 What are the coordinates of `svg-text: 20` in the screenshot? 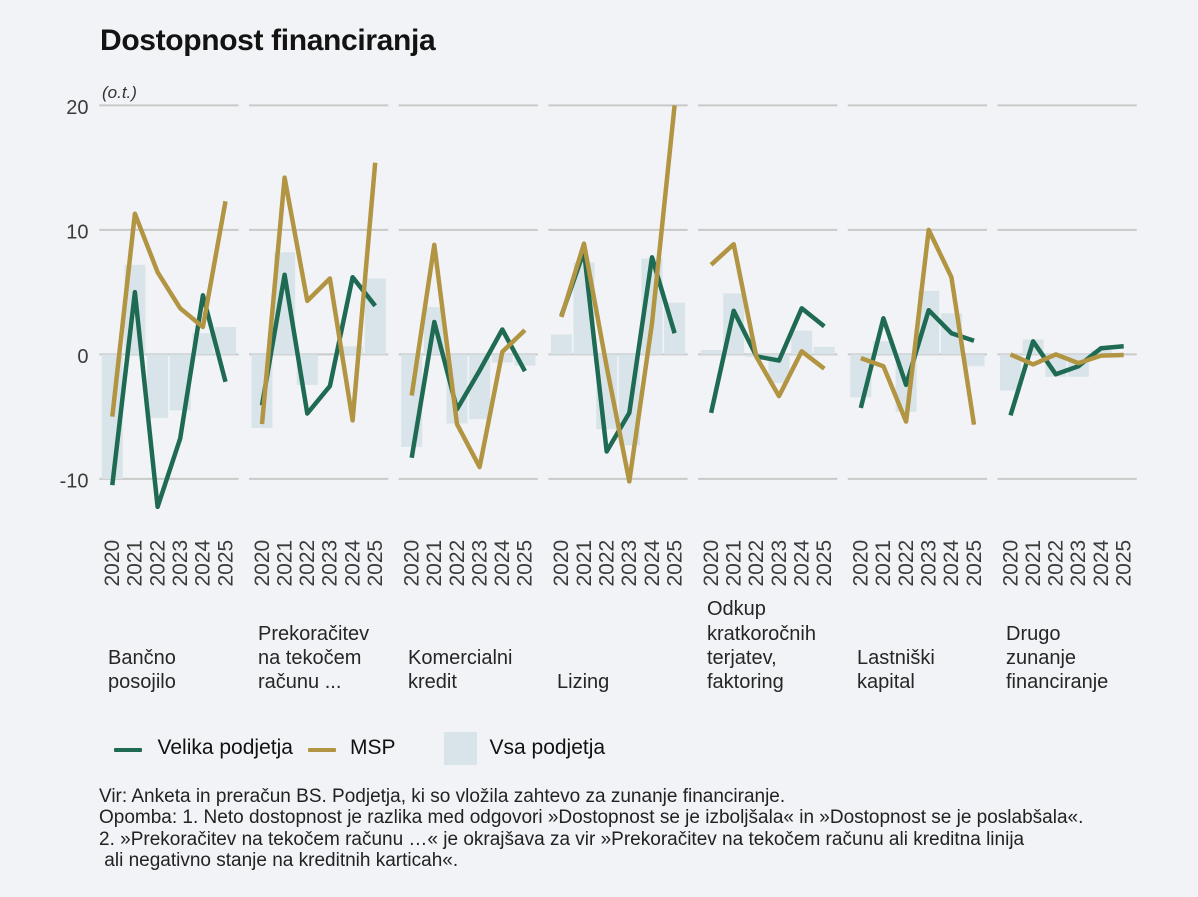 It's located at (77, 108).